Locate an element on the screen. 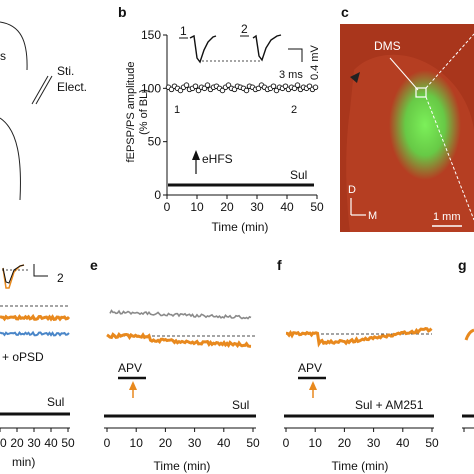 Image resolution: width=474 pixels, height=474 pixels. panel-f-label: f is located at coordinates (279, 265).